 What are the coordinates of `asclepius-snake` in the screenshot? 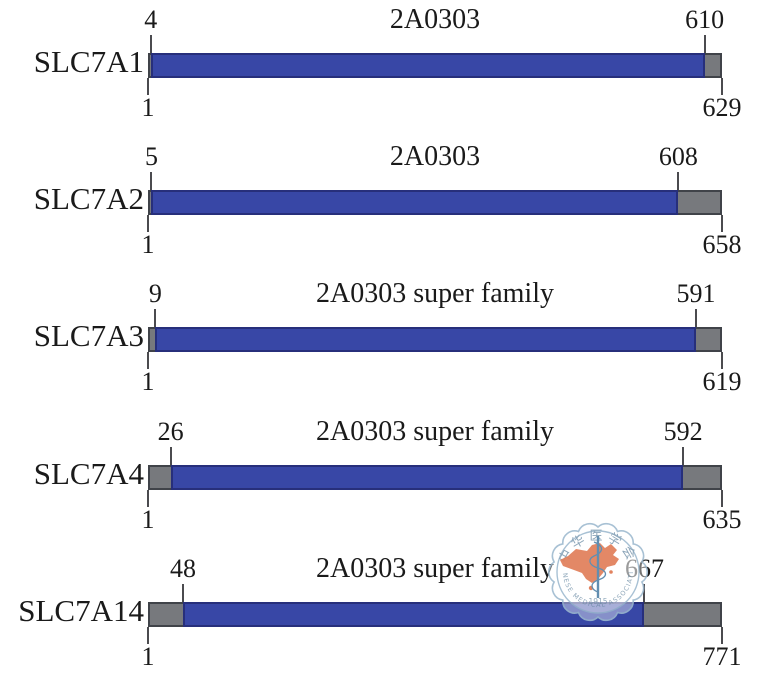 It's located at (598, 567).